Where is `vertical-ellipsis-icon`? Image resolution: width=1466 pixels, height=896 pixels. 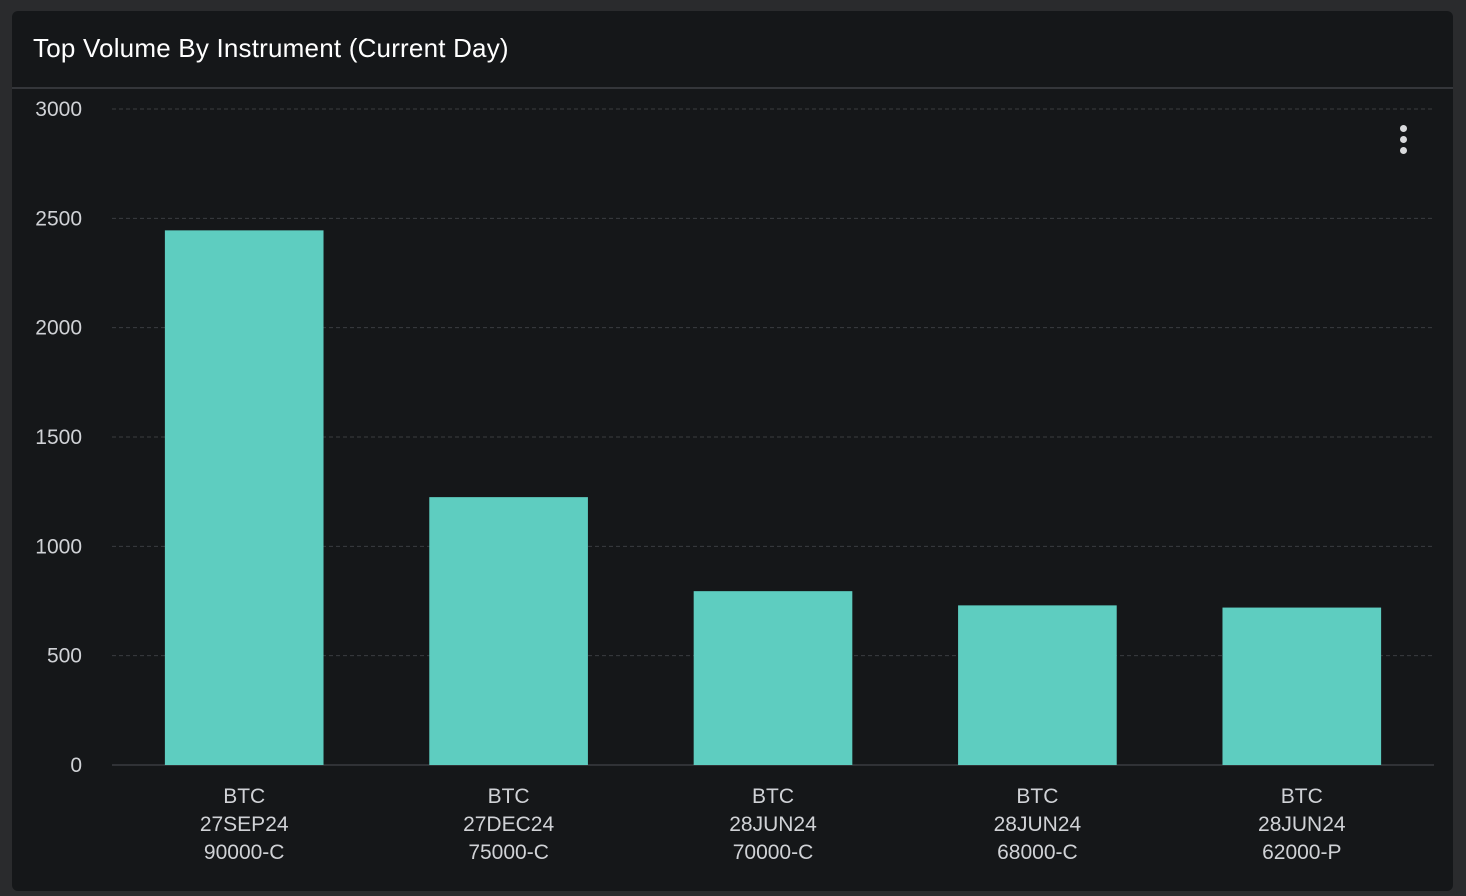
vertical-ellipsis-icon is located at coordinates (1403, 128).